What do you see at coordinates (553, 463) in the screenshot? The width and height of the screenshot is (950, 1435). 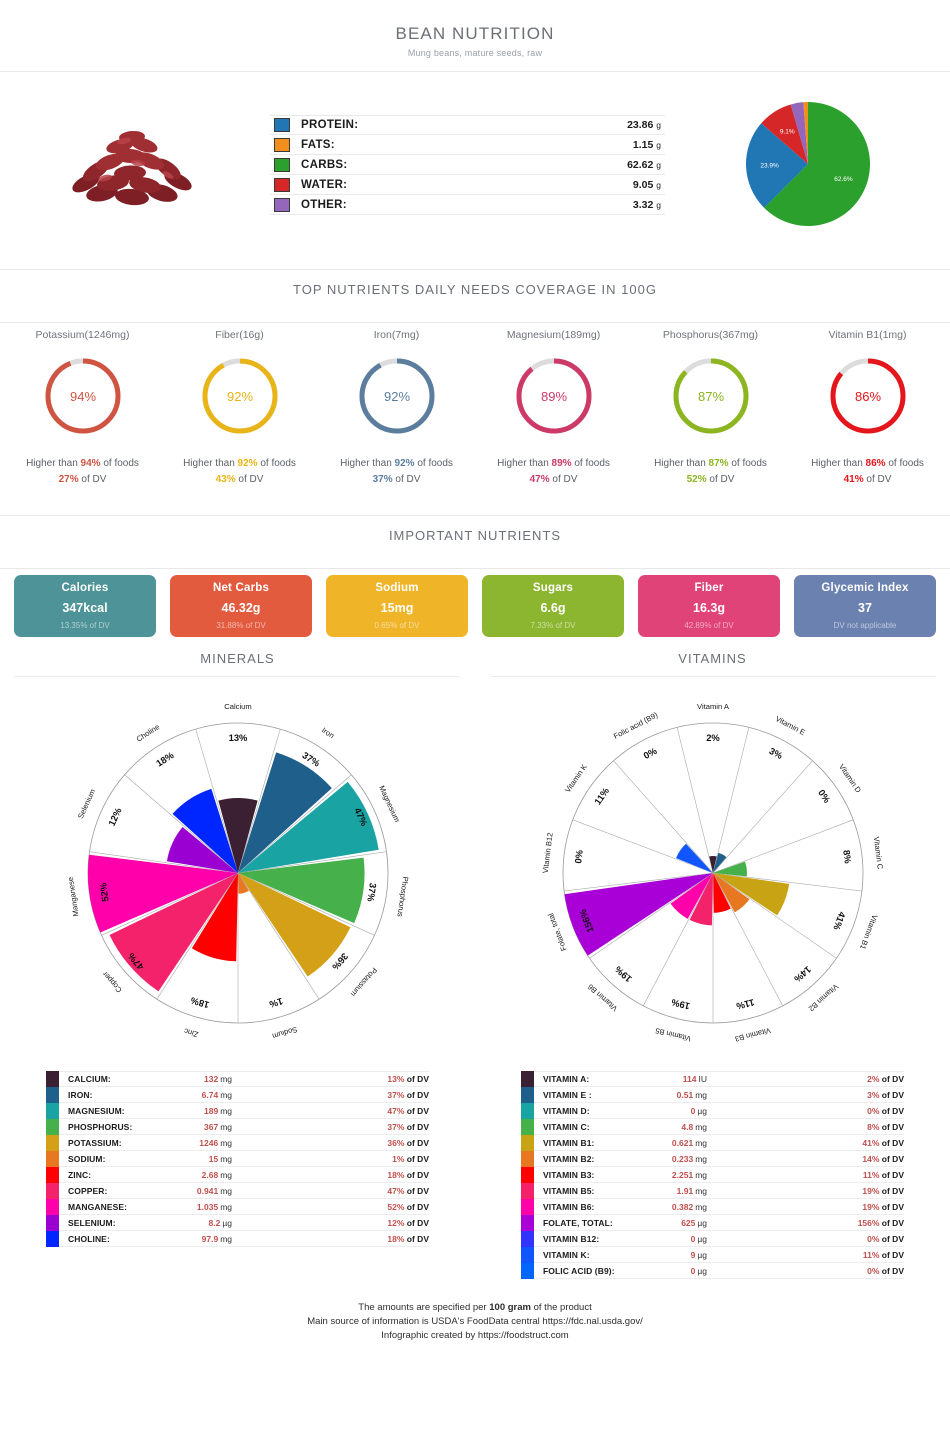 I see `higher-than-text: Higher than 89% of foods` at bounding box center [553, 463].